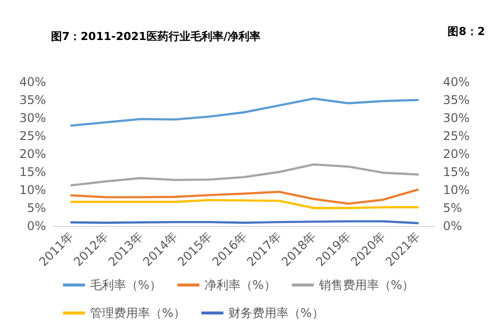 The image size is (495, 334). Describe the element at coordinates (456, 190) in the screenshot. I see `y2-tick-label: 10%` at that location.